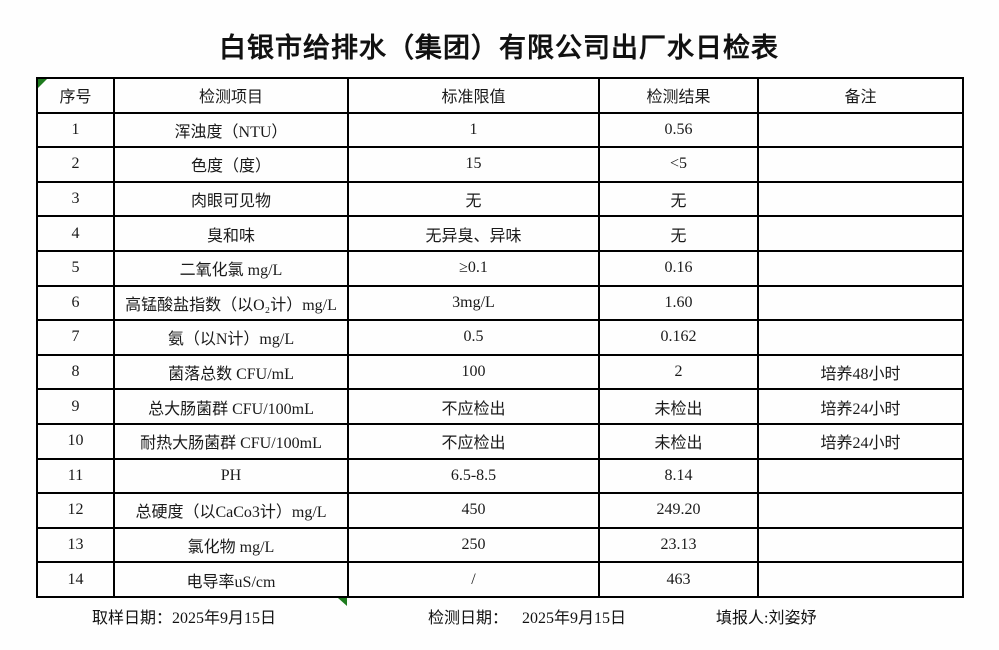  I want to click on cell-limit: 无, so click(473, 199).